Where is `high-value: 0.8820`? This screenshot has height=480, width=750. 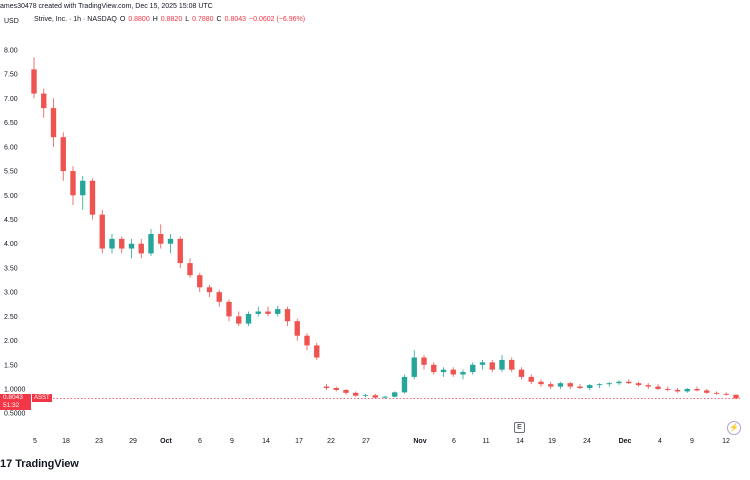
high-value: 0.8820 is located at coordinates (171, 19).